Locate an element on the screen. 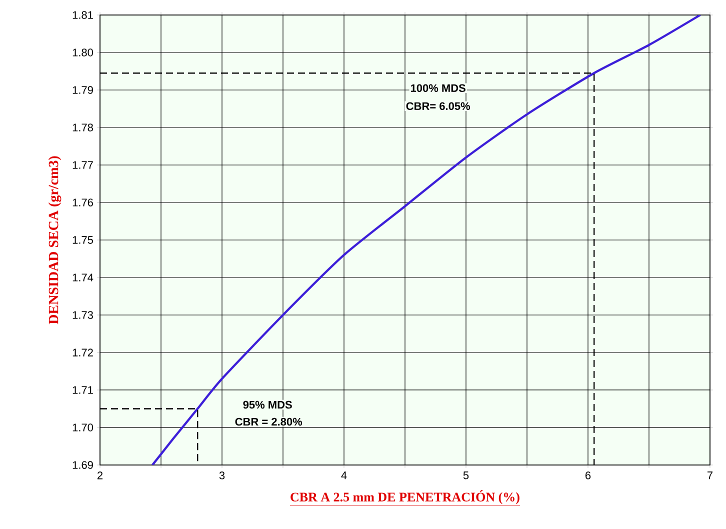  y-tick-label: 1.81 is located at coordinates (82, 15).